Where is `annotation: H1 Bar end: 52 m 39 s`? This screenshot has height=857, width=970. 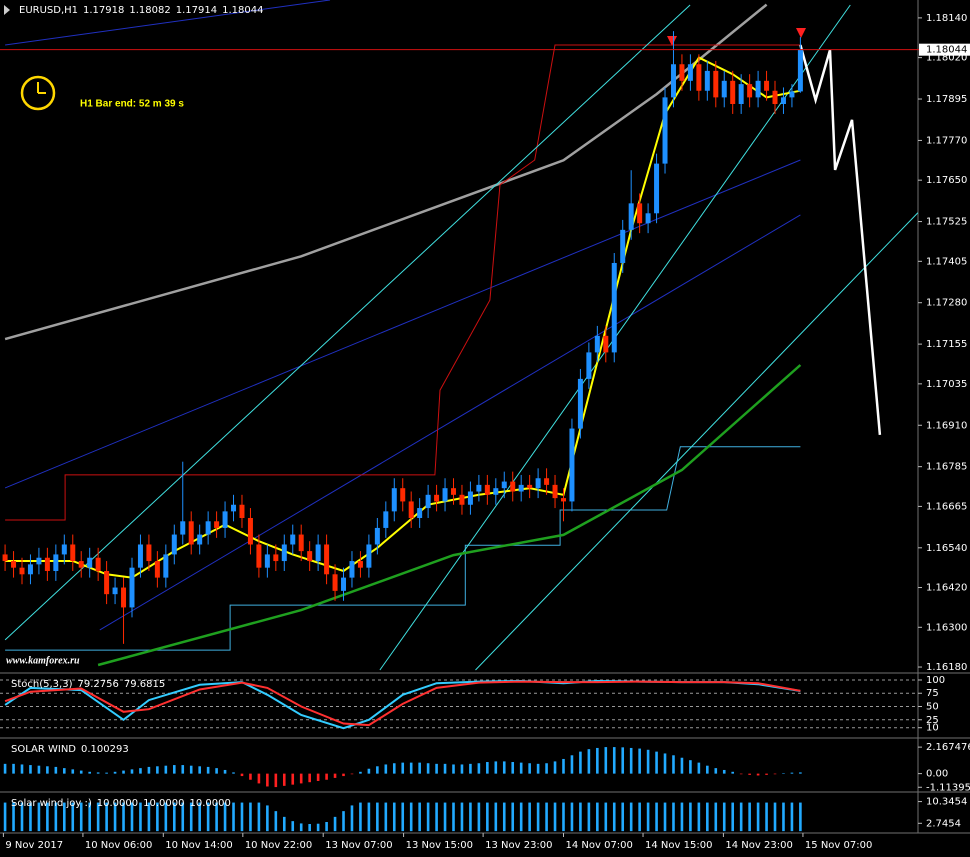 annotation: H1 Bar end: 52 m 39 s is located at coordinates (132, 104).